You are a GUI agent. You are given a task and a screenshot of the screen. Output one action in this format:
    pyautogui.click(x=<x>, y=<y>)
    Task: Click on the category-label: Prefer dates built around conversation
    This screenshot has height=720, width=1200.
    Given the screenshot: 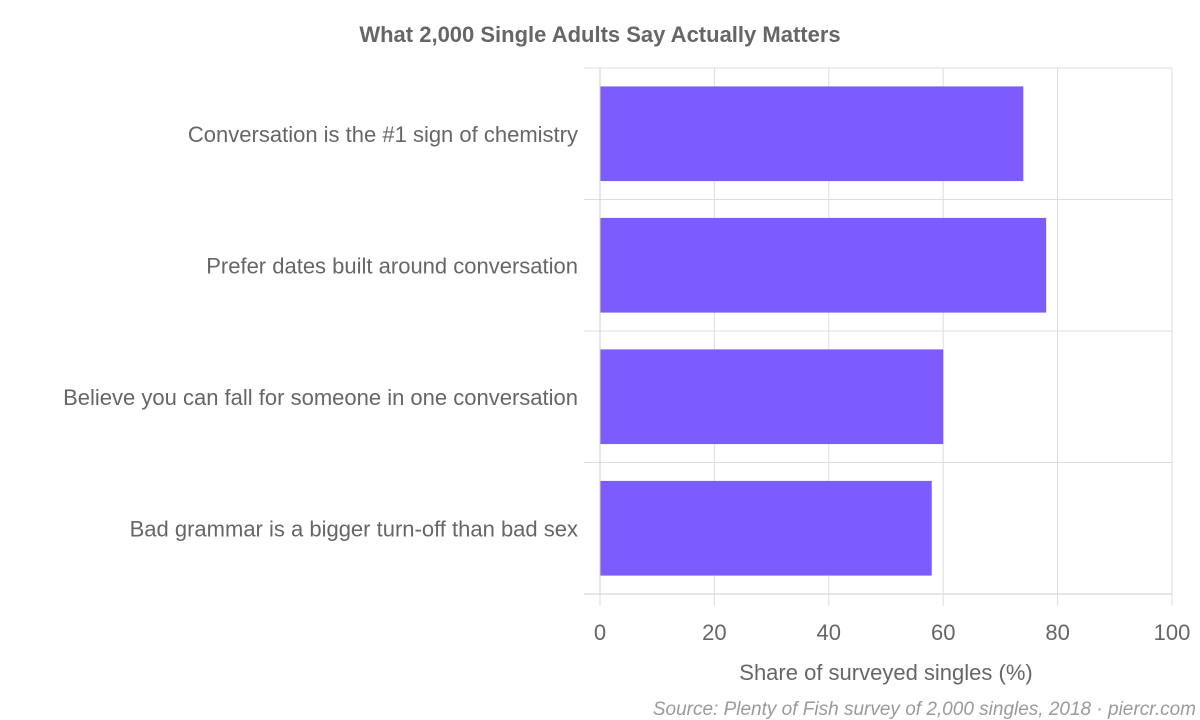 What is the action you would take?
    pyautogui.click(x=392, y=265)
    